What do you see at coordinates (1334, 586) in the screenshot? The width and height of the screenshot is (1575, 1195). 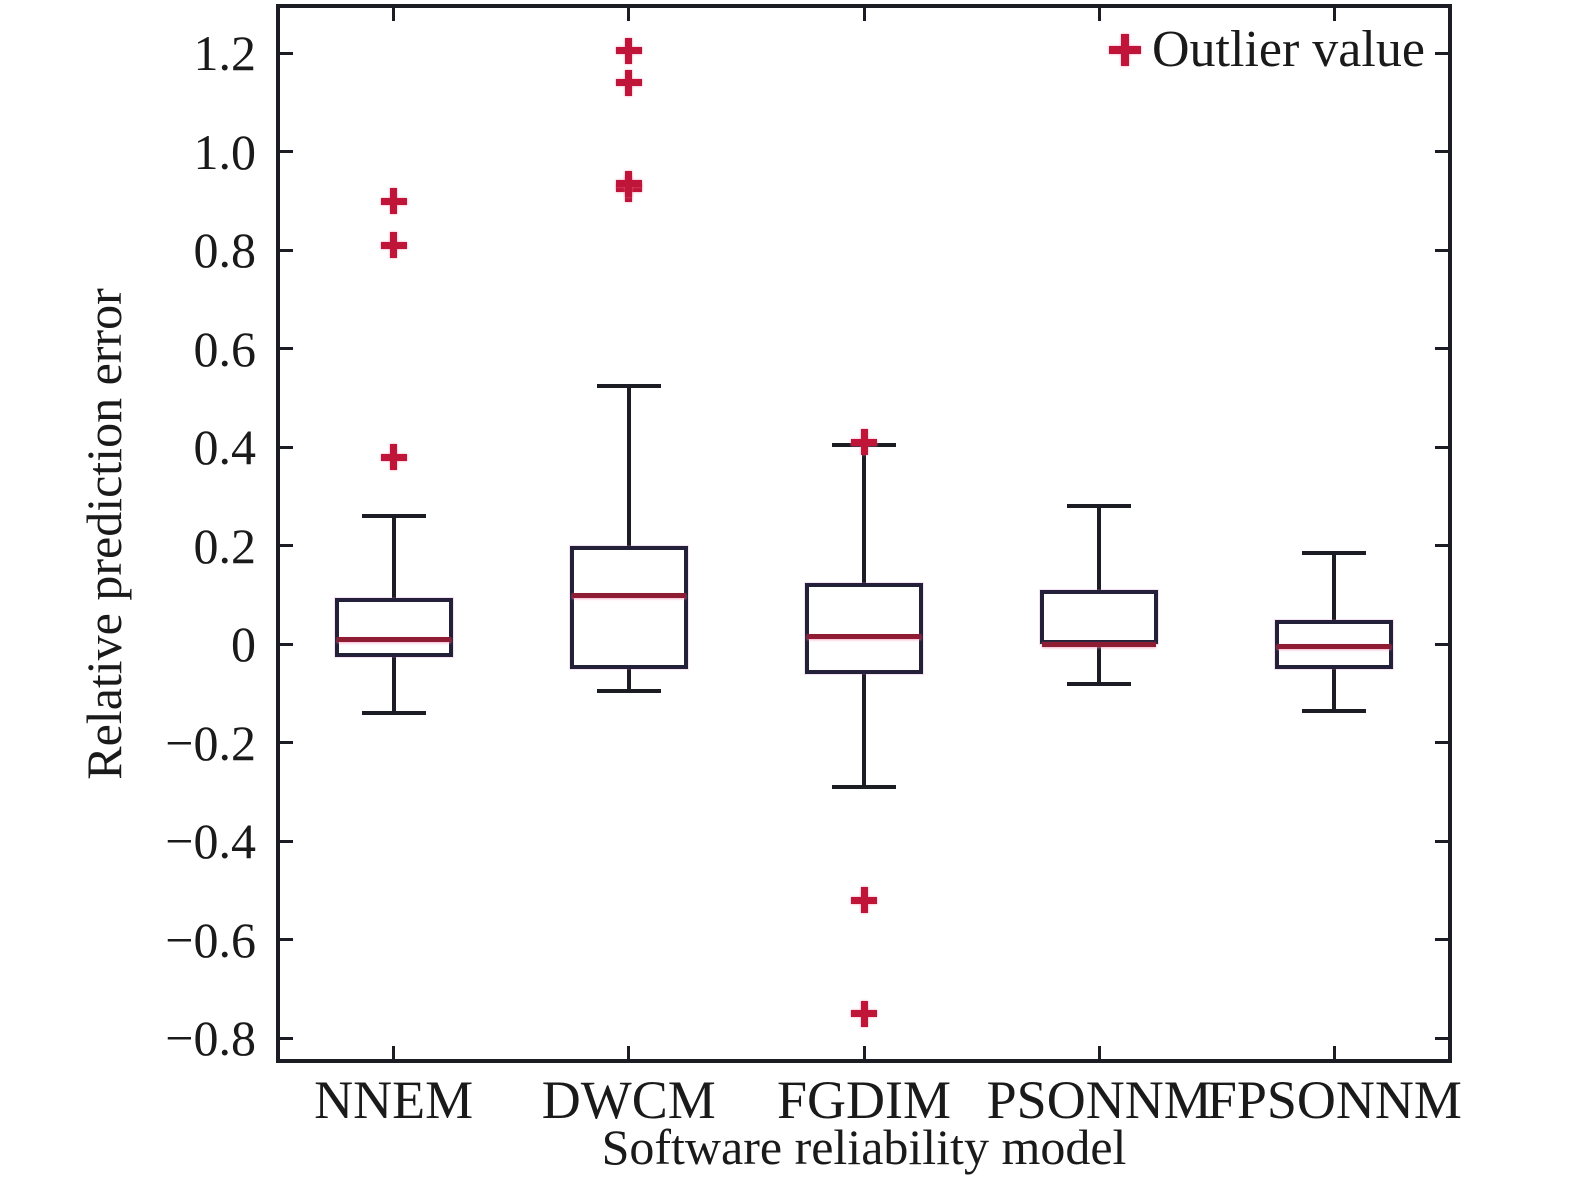 I see `whisker-upper-fpsonnm` at bounding box center [1334, 586].